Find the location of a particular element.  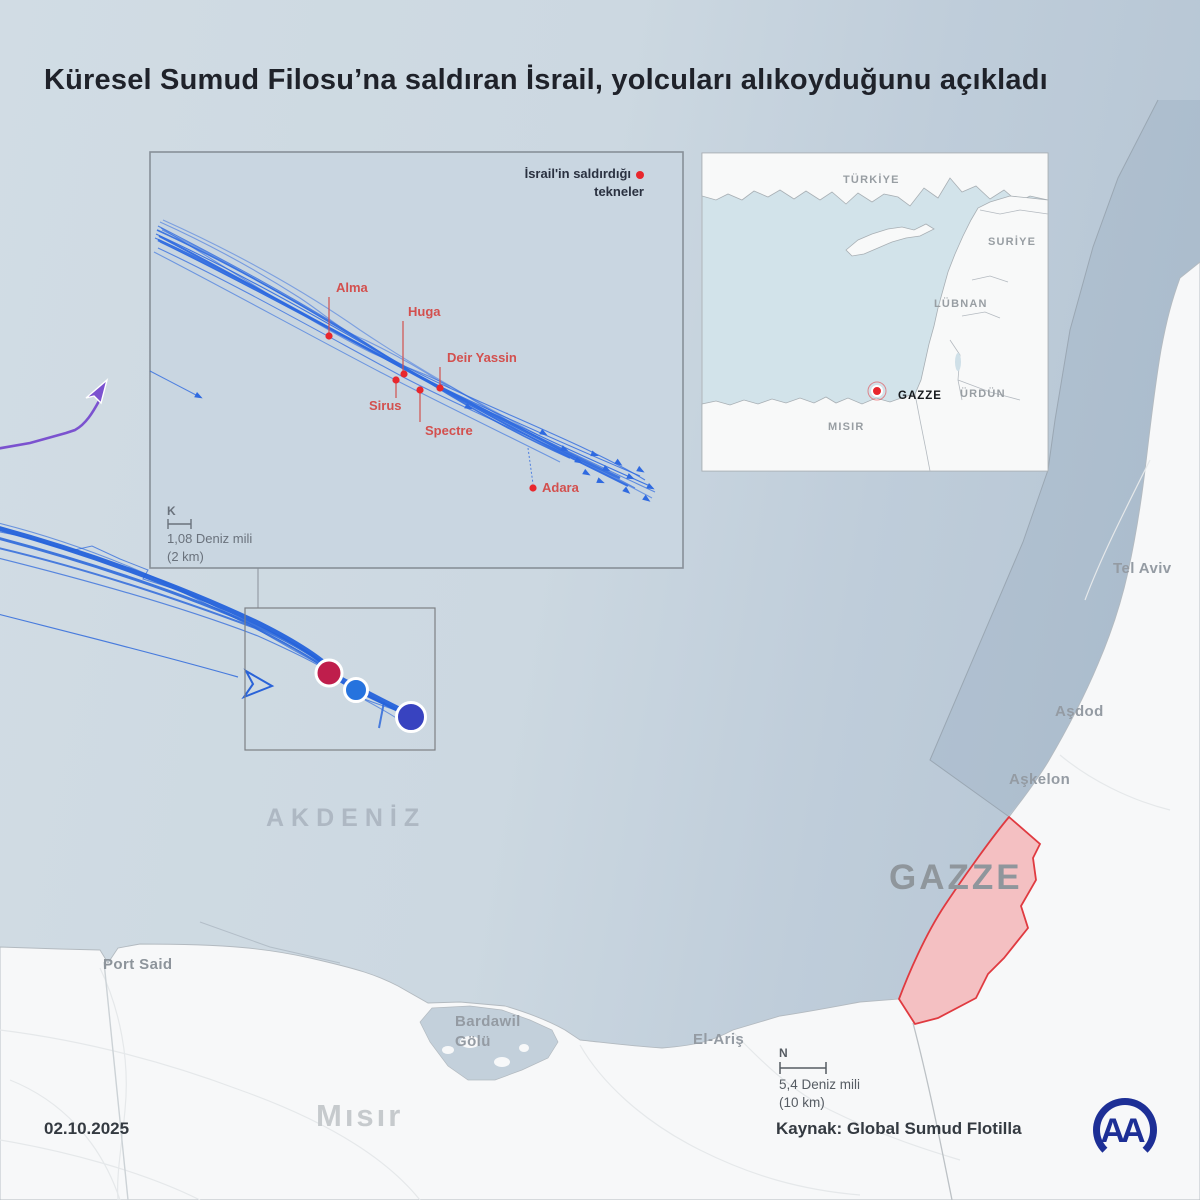

locator-turkey is located at coordinates (875, 179).